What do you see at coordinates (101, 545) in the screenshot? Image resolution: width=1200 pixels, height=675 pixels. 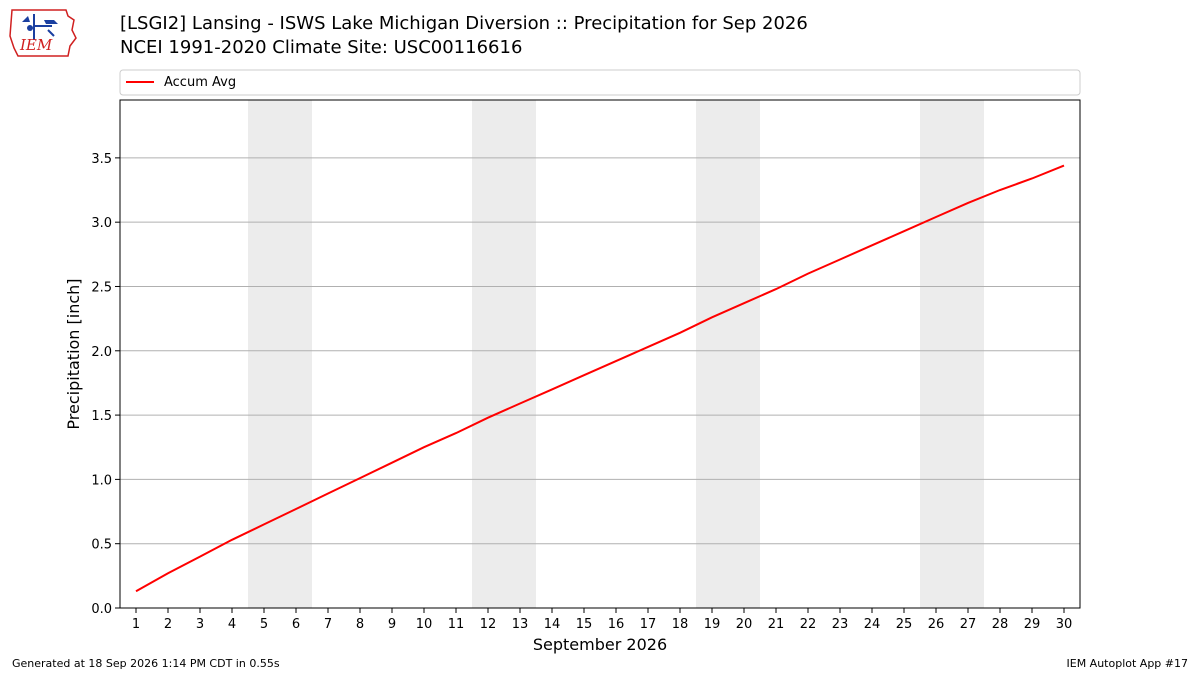 I see `y-tick-label: 0.5` at bounding box center [101, 545].